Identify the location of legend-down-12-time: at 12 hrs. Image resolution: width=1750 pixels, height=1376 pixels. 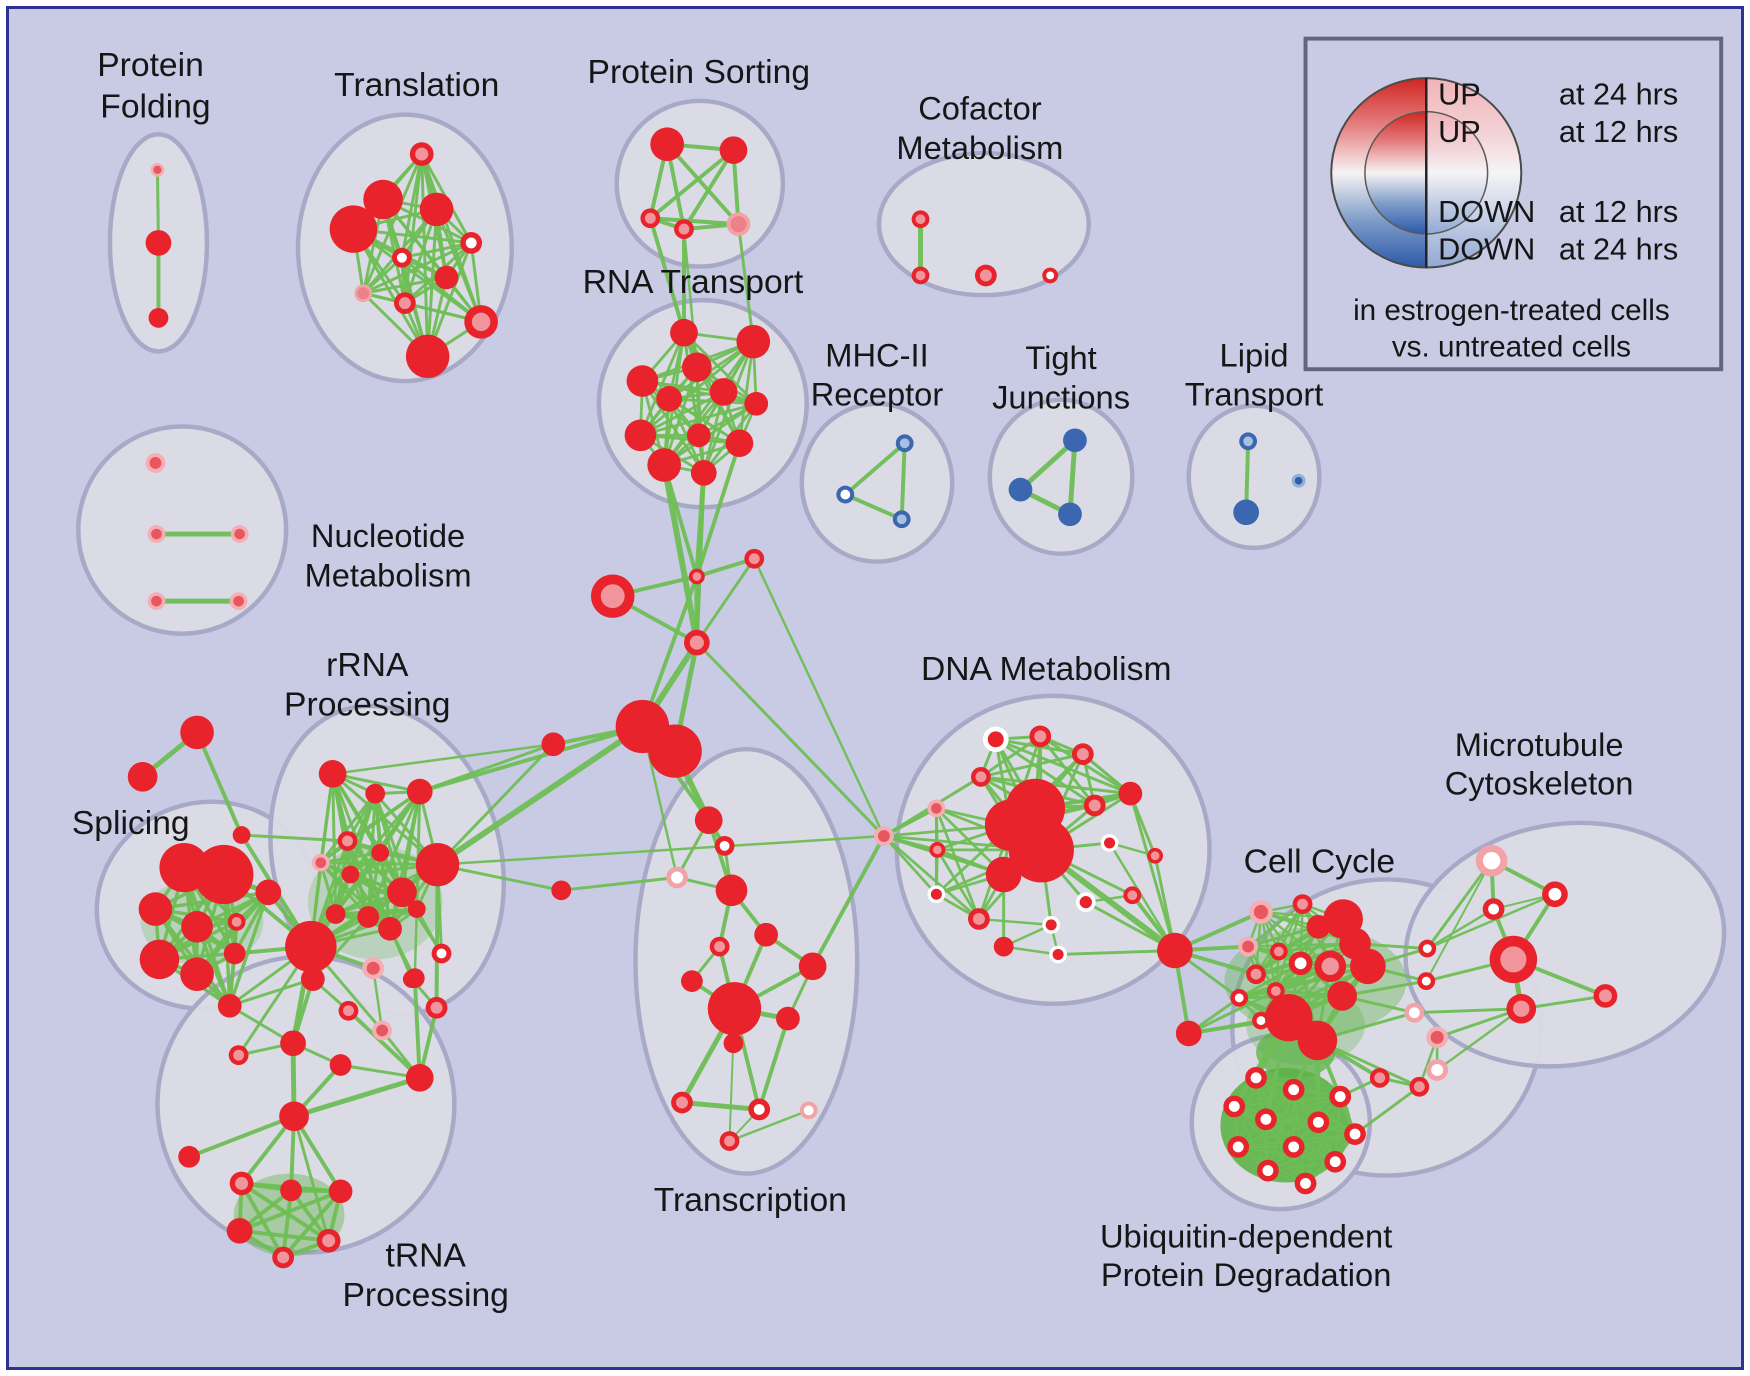
(1618, 212).